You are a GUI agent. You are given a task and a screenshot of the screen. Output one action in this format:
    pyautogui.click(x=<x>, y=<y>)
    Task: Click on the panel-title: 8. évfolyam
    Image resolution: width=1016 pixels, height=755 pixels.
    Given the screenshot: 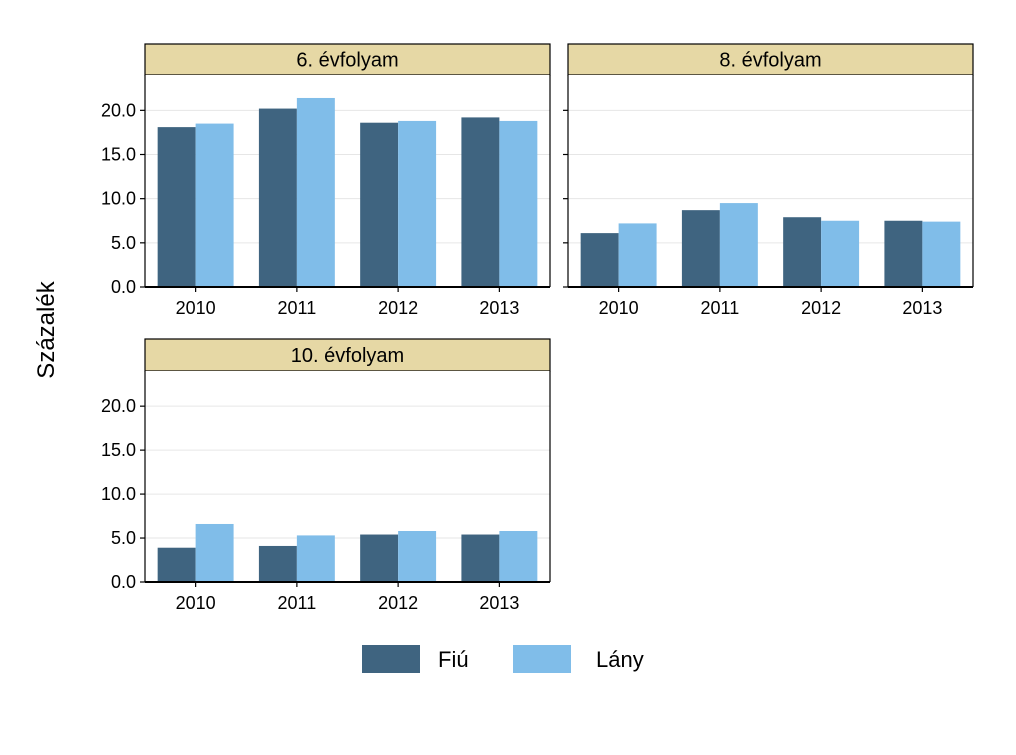 What is the action you would take?
    pyautogui.click(x=770, y=61)
    